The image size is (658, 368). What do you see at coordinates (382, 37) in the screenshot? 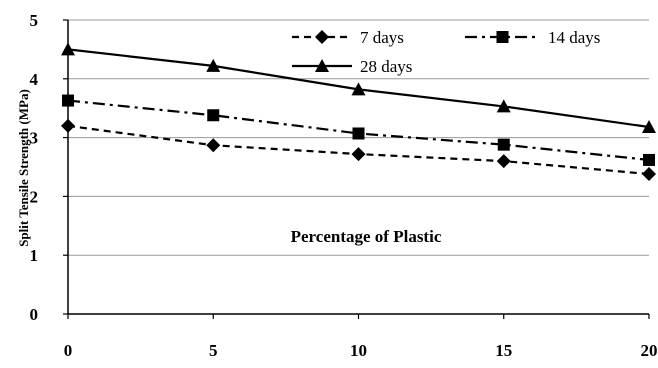
I see `legend-label: 7 days` at bounding box center [382, 37].